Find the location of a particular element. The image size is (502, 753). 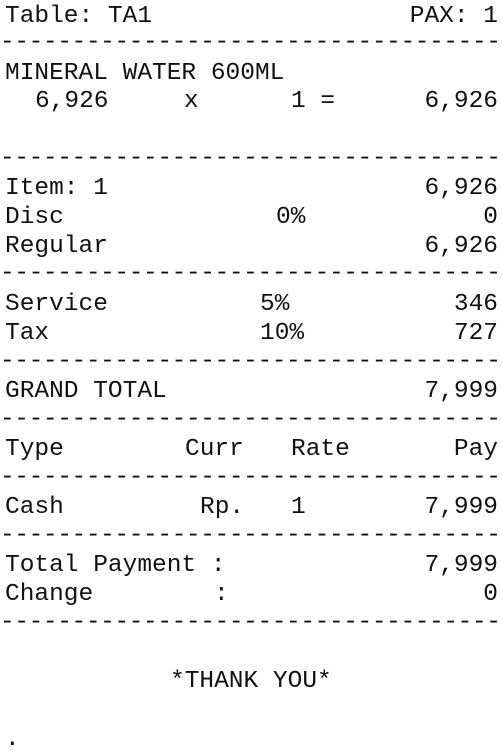

item-name: MINERAL WATER 600ML is located at coordinates (145, 73).